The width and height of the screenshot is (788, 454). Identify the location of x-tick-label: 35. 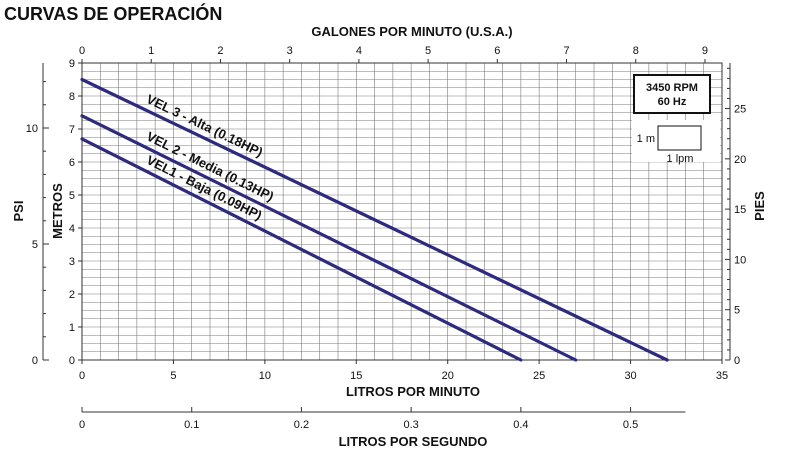
(722, 376).